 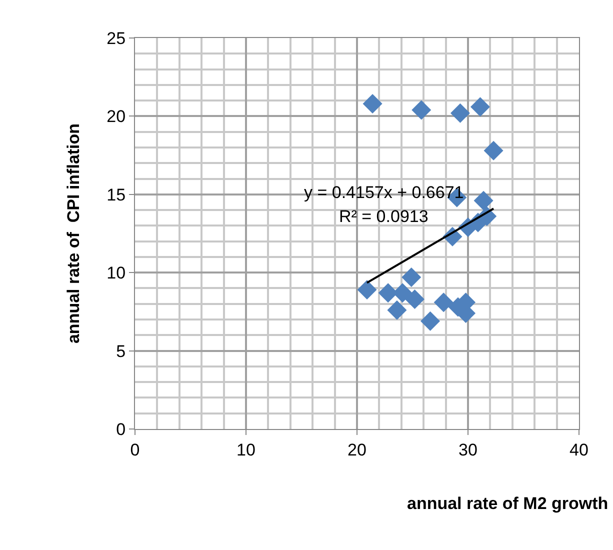 What do you see at coordinates (579, 450) in the screenshot?
I see `x-tick-label: 40` at bounding box center [579, 450].